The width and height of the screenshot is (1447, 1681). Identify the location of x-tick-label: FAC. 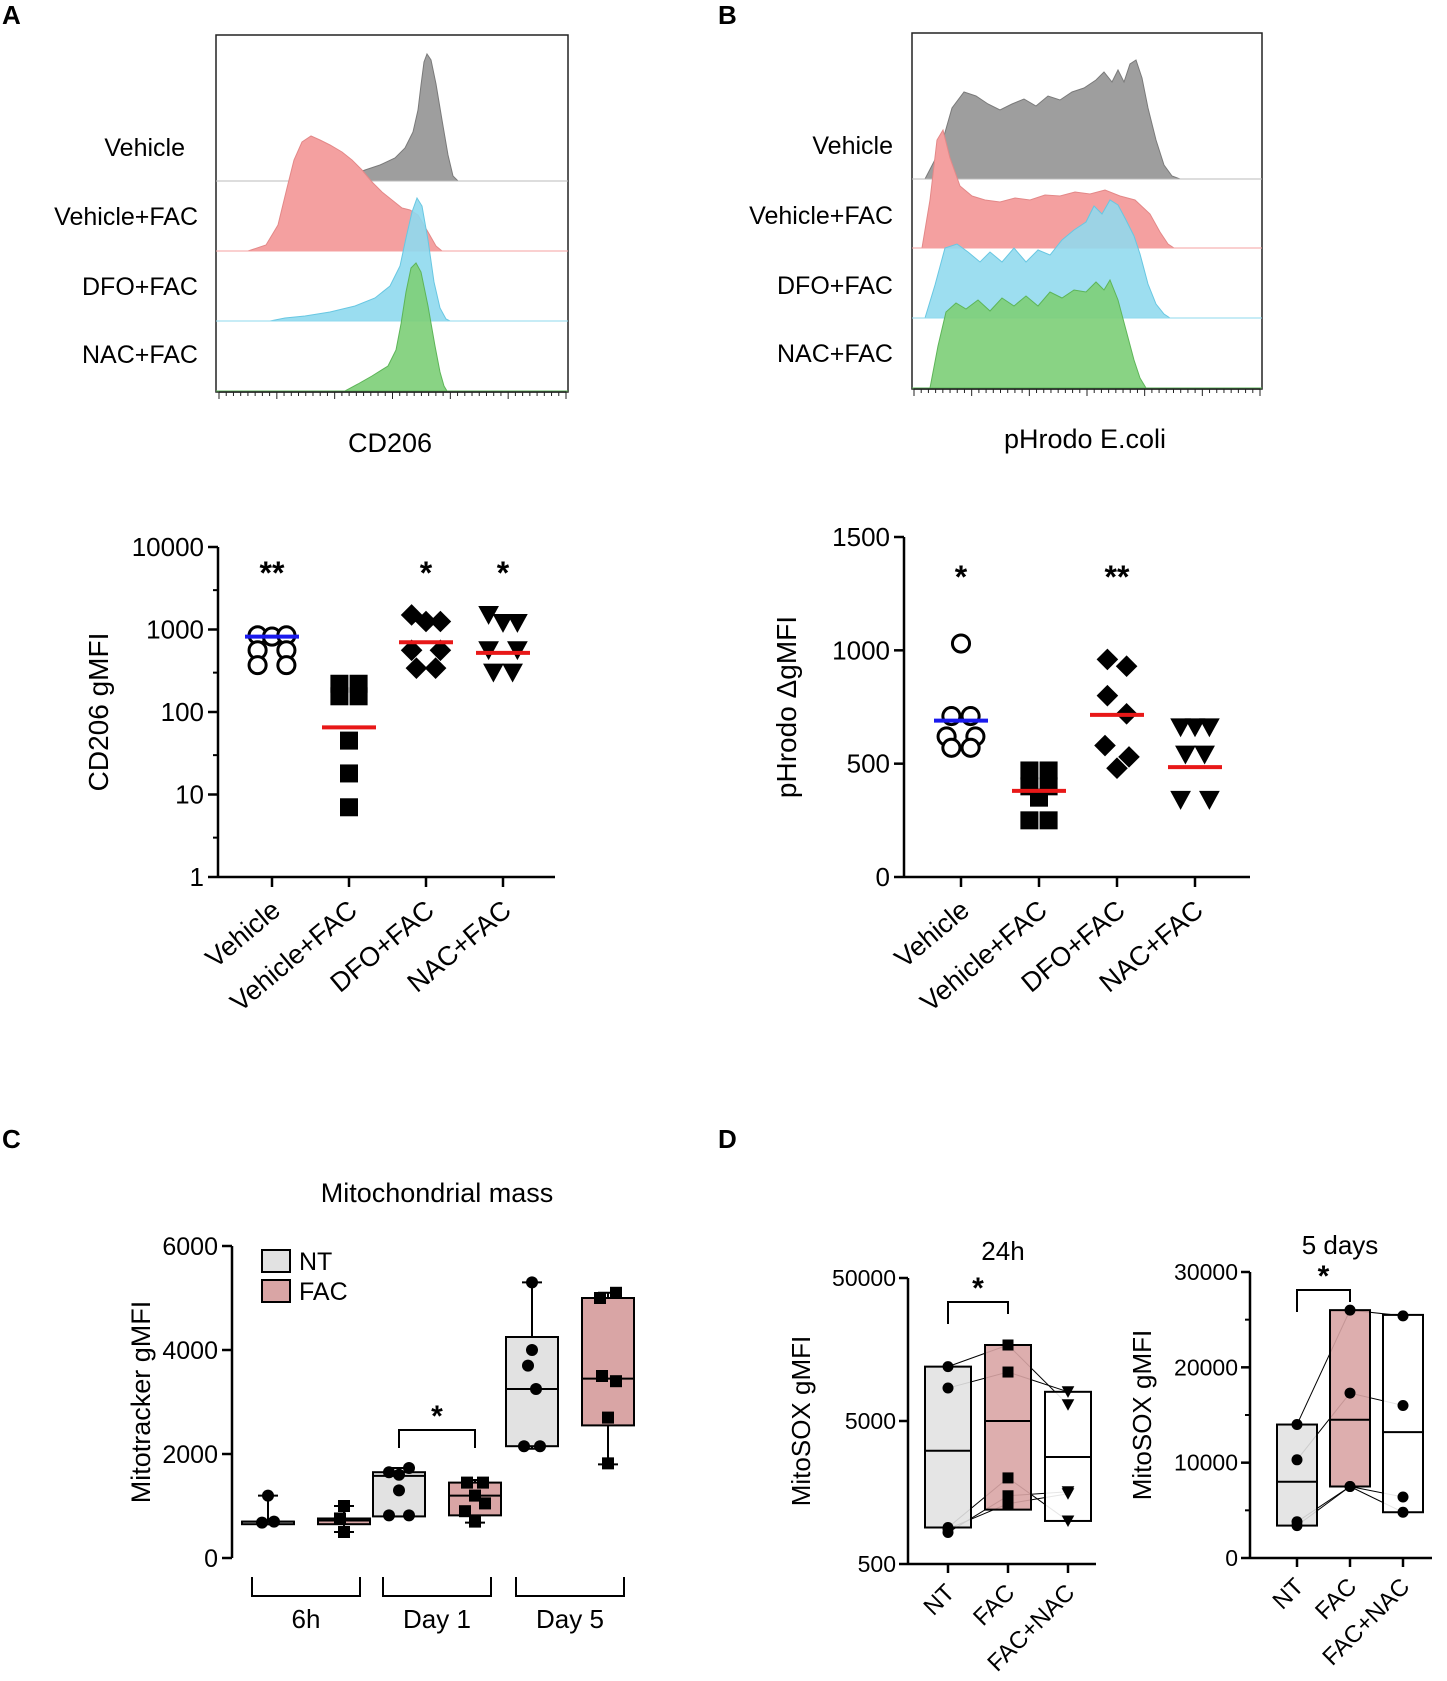
(994, 1605).